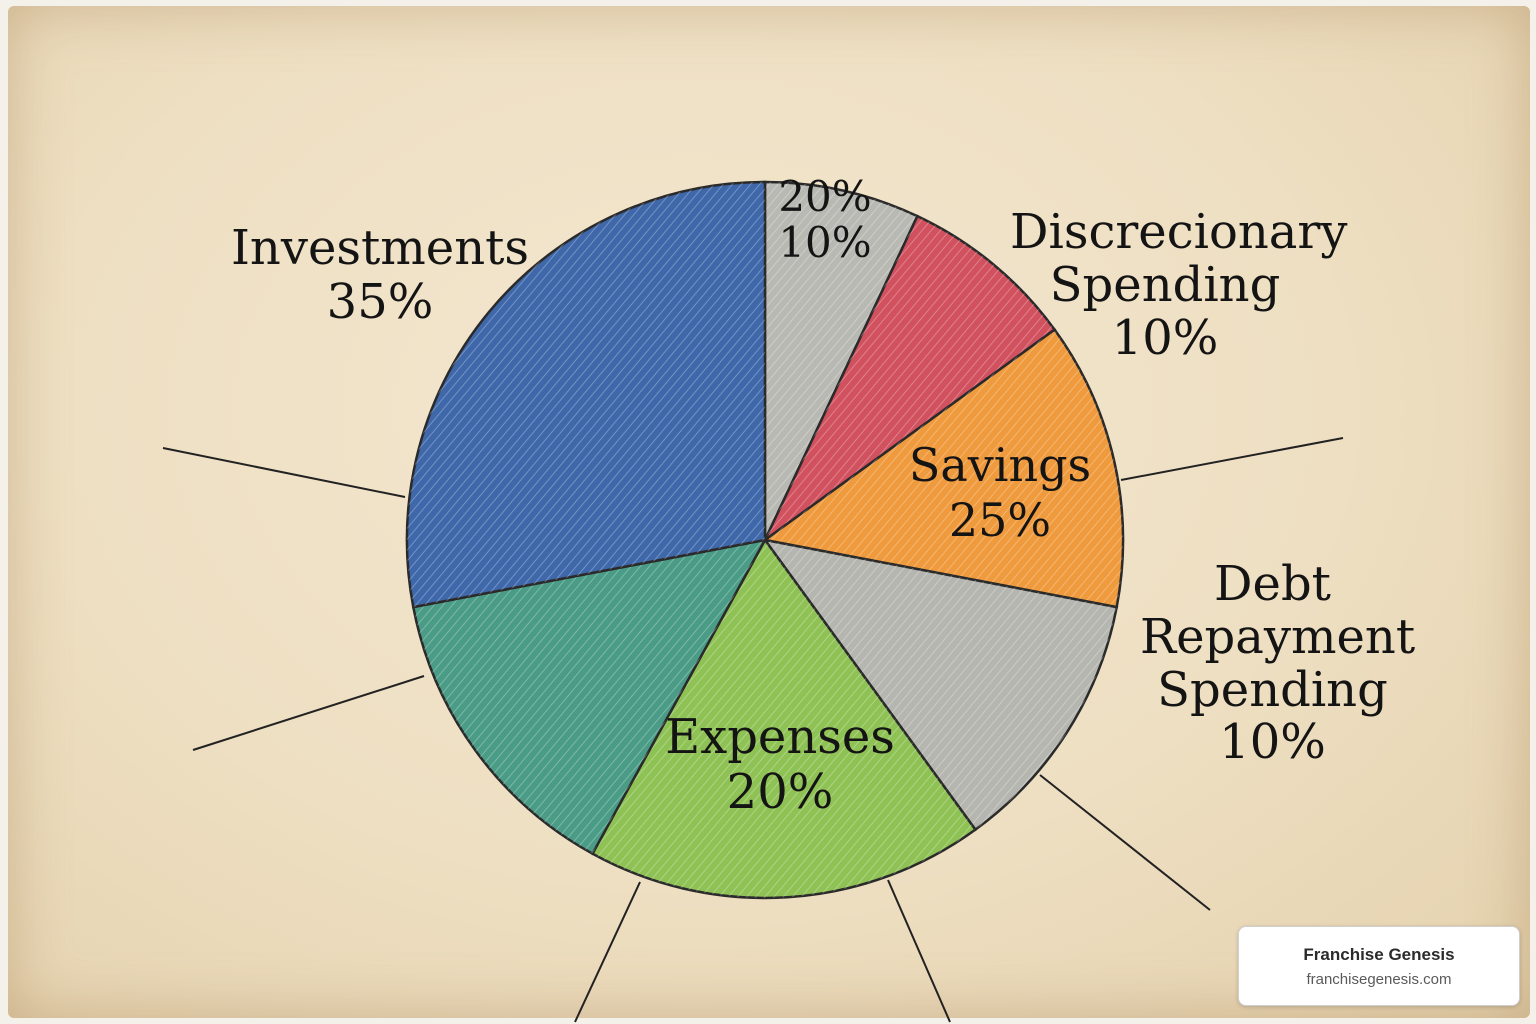 This screenshot has height=1024, width=1536. I want to click on label-expenses: Expenses 20%, so click(780, 765).